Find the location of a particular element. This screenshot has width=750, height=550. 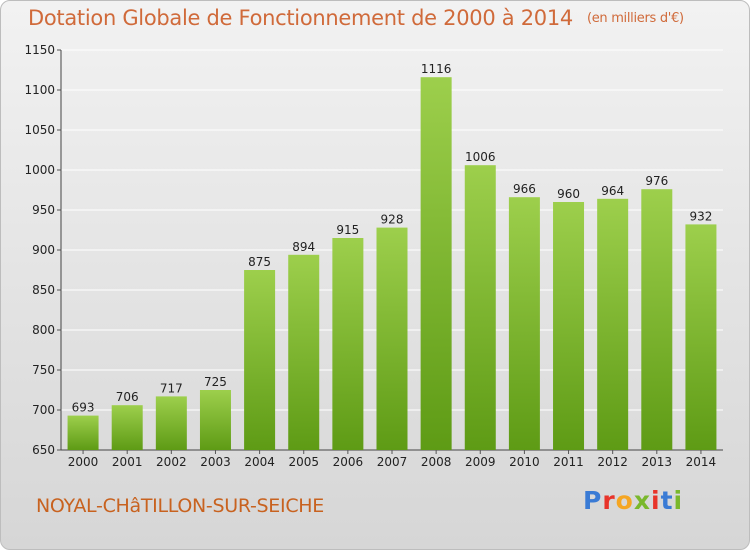

y-tick-label: 1150 is located at coordinates (39, 50).